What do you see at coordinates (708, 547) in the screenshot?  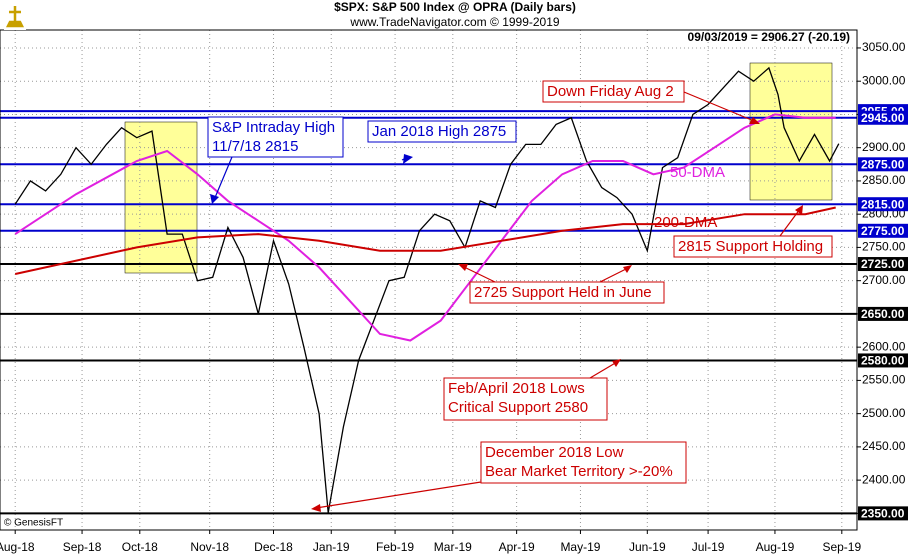 I see `x-tick-label: Jul-19` at bounding box center [708, 547].